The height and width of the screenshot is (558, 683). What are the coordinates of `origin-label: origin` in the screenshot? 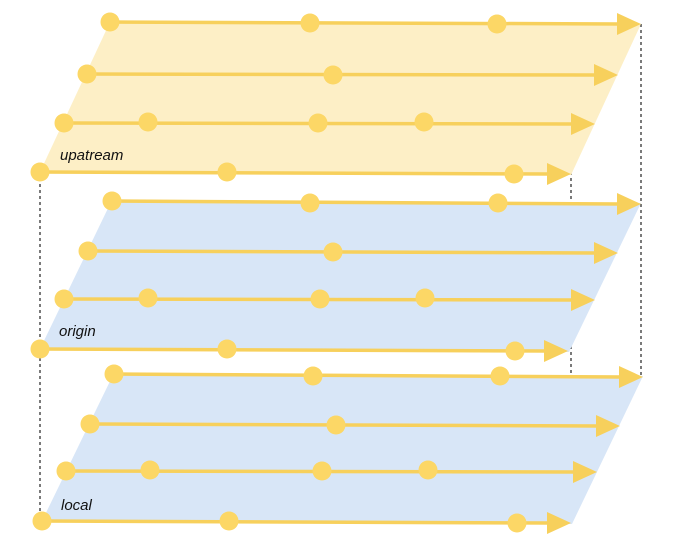 It's located at (77, 331).